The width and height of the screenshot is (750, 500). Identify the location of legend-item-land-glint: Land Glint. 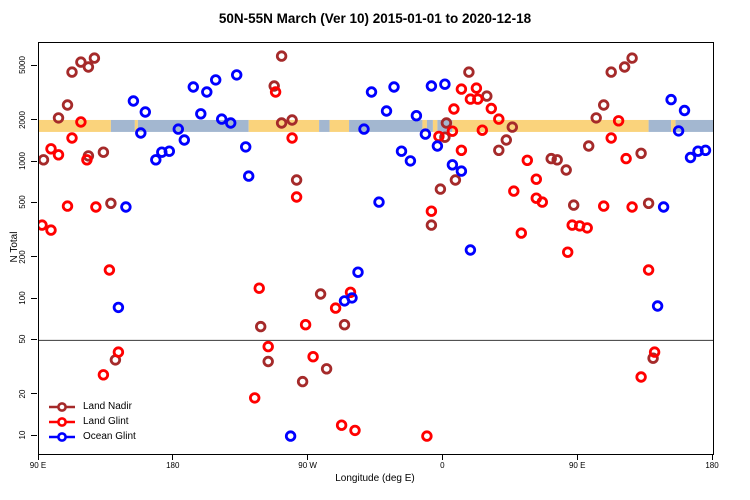
(92, 421).